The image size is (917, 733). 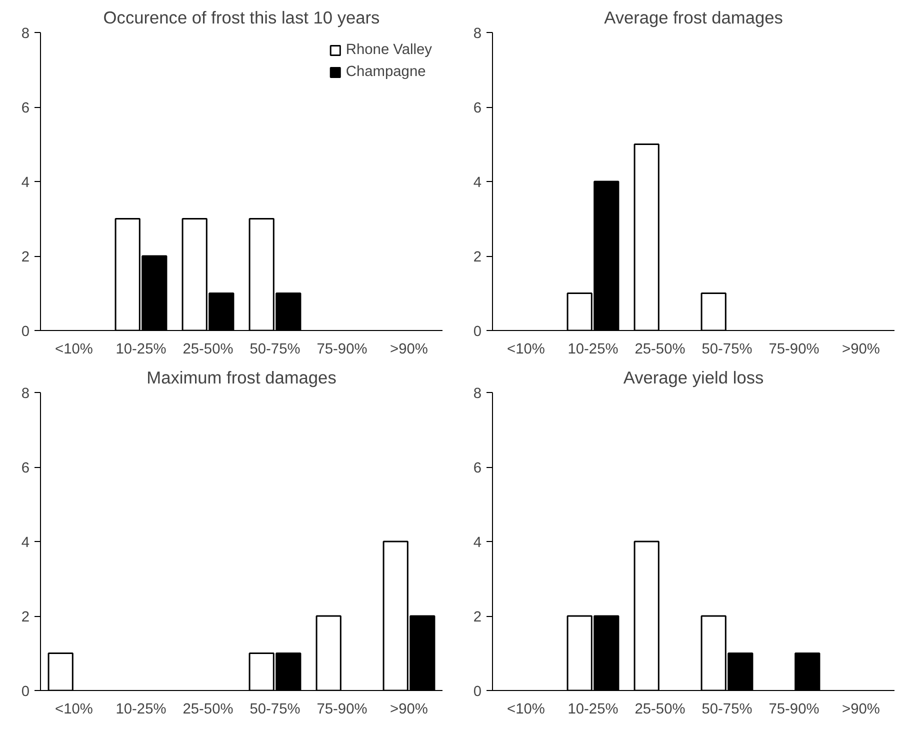 What do you see at coordinates (241, 18) in the screenshot?
I see `chart-title: Occurence of frost this last 10 years` at bounding box center [241, 18].